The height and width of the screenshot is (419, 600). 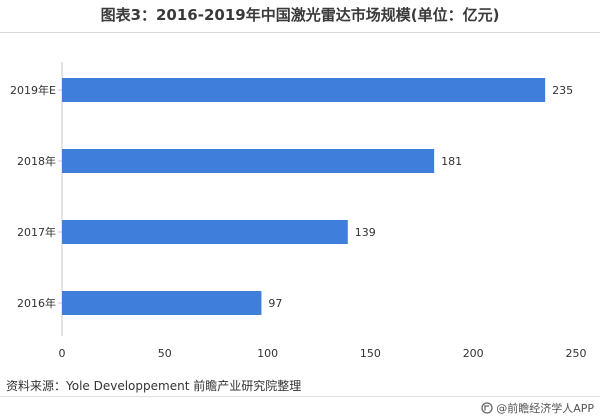 I want to click on y-tick-label: 2019年E, so click(x=33, y=90).